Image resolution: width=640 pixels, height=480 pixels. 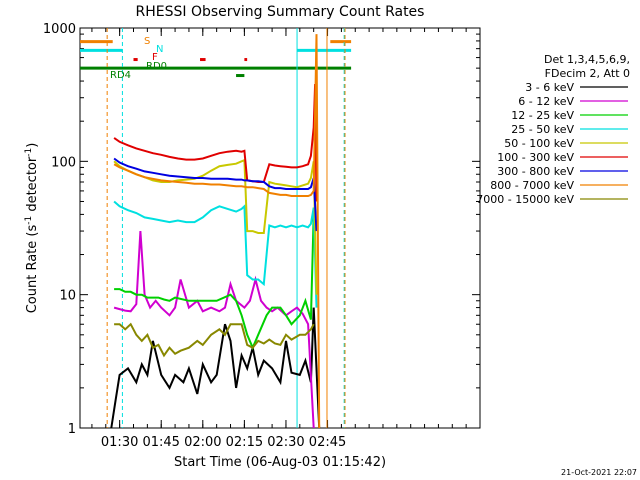 I want to click on legend-label: 800 - 7000 keV, so click(x=532, y=185).